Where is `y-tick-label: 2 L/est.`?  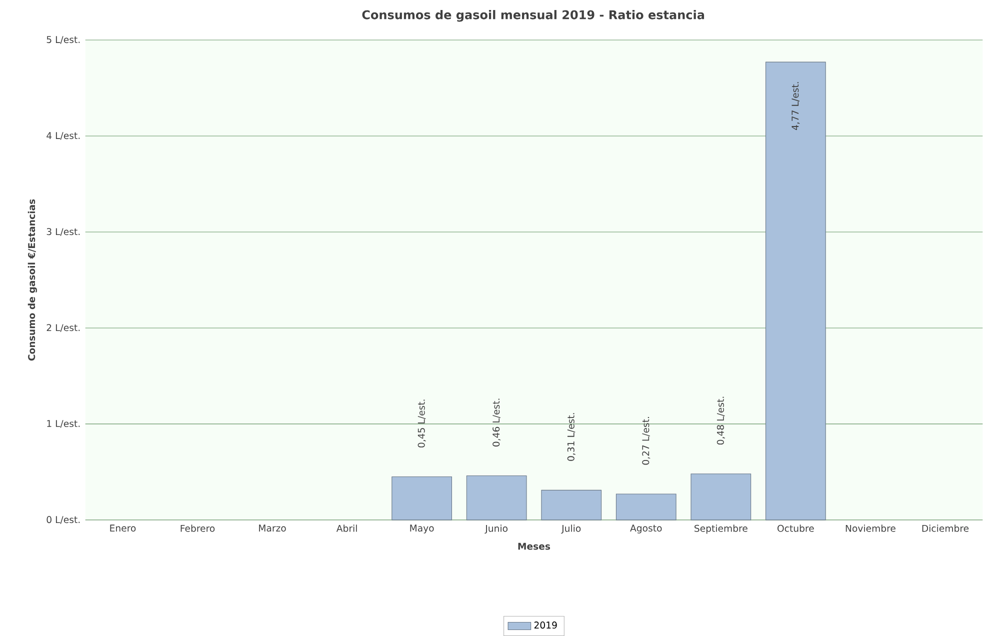
y-tick-label: 2 L/est. is located at coordinates (63, 328).